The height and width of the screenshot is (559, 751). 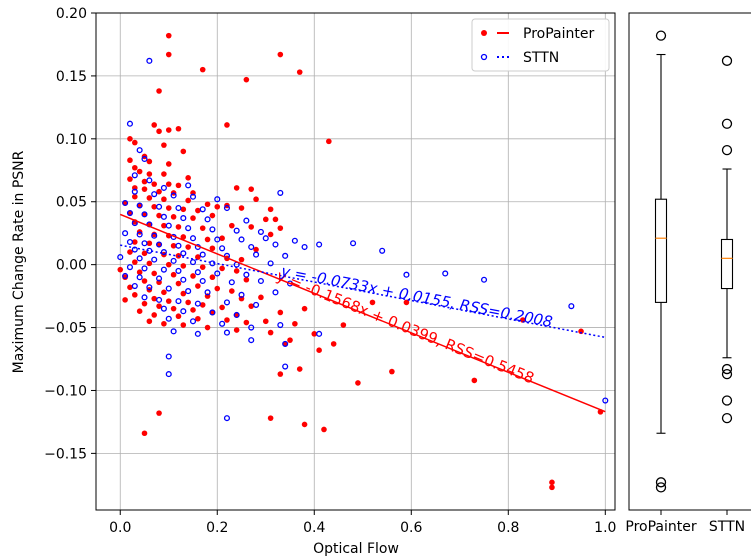 I want to click on y-tick-label: −0.10, so click(x=65, y=391).